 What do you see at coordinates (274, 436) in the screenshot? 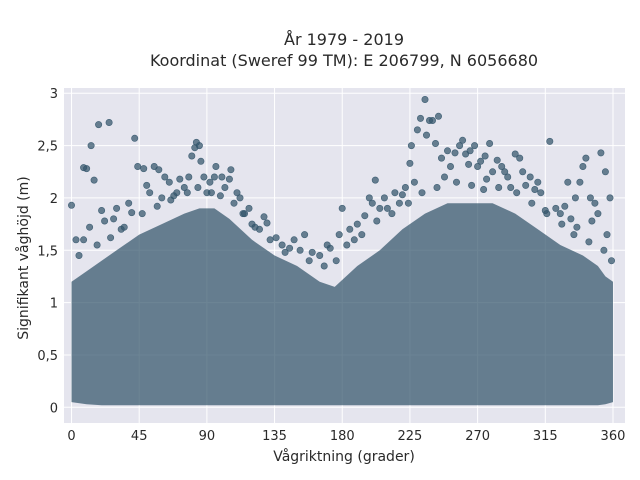
I see `x-tick-label: 135` at bounding box center [274, 436].